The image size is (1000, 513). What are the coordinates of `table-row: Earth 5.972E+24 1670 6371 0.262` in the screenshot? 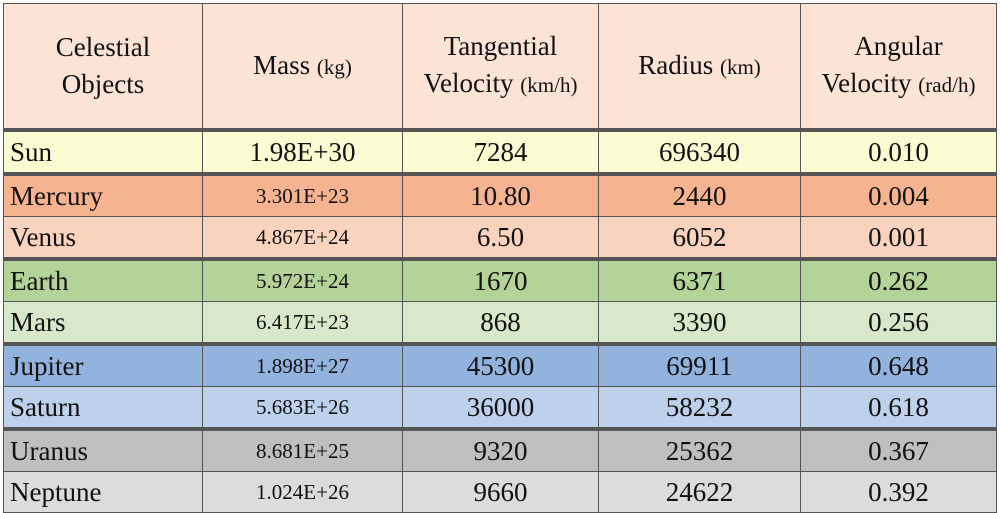 It's located at (500, 279).